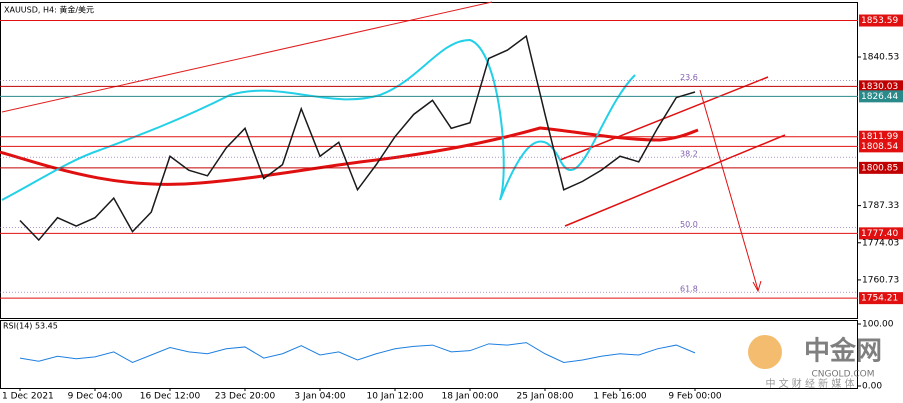 This screenshot has width=903, height=403. I want to click on level-label: 1800.85, so click(879, 168).